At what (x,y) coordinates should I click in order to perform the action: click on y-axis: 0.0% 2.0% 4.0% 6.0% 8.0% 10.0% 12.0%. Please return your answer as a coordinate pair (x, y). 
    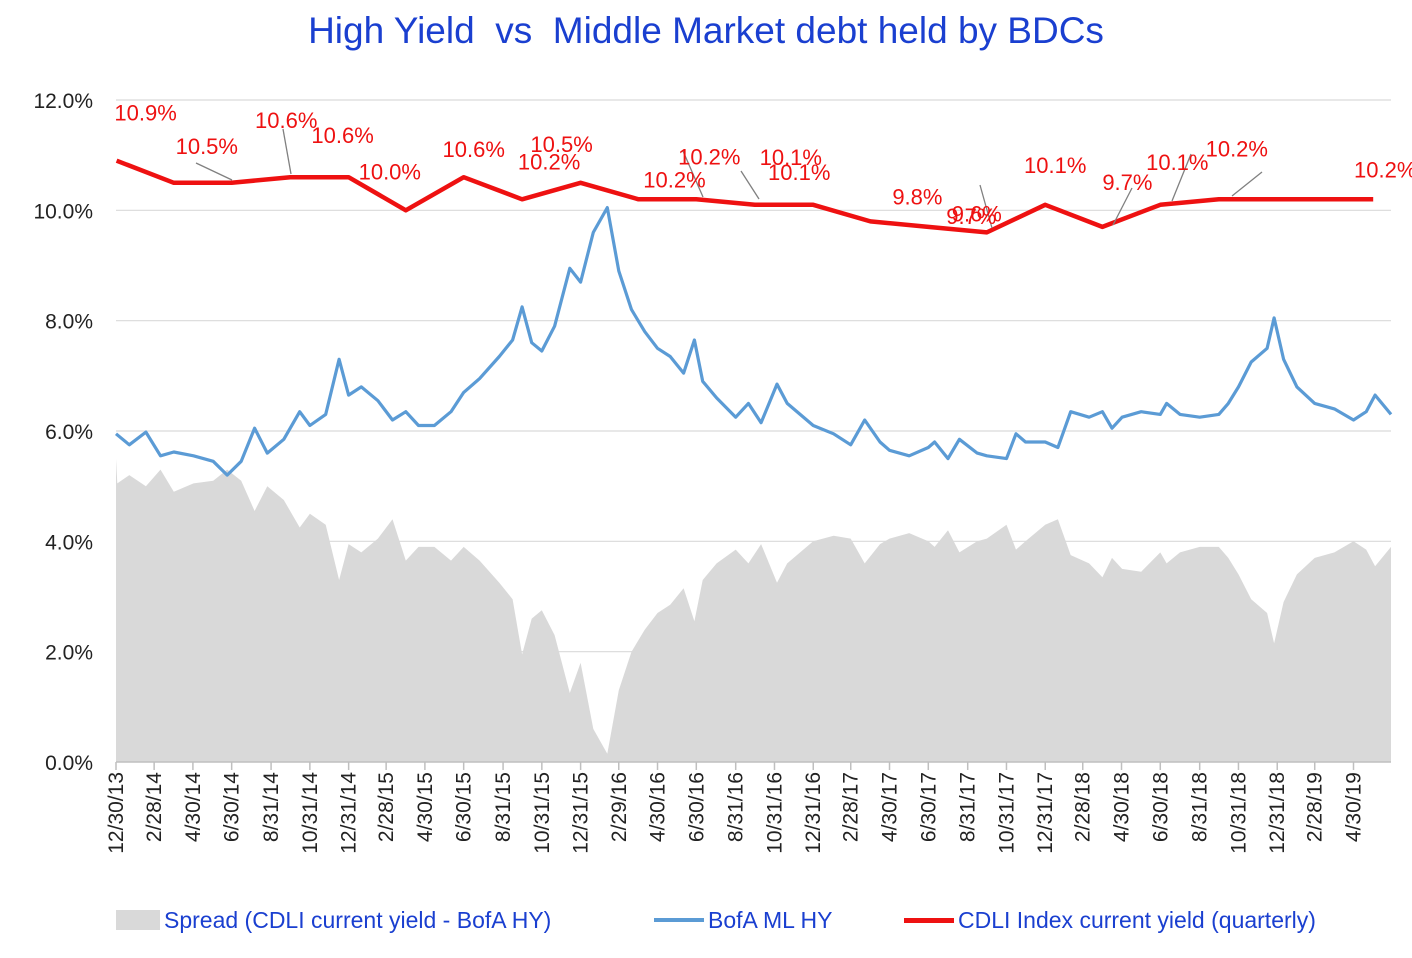
    Looking at the image, I should click on (63, 432).